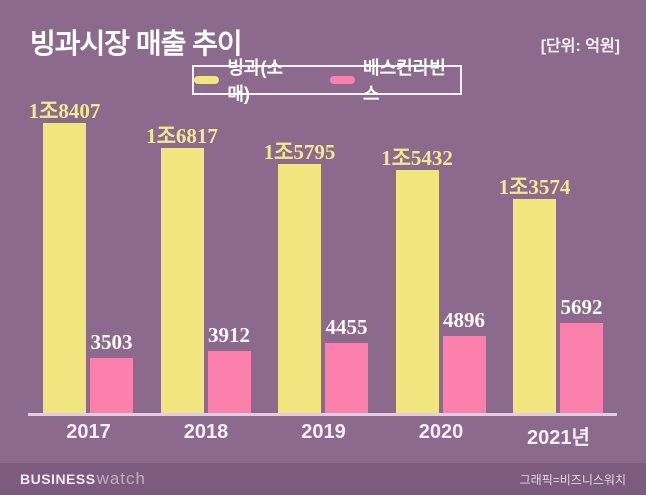  Describe the element at coordinates (229, 335) in the screenshot. I see `bar-value-label: 3912` at that location.